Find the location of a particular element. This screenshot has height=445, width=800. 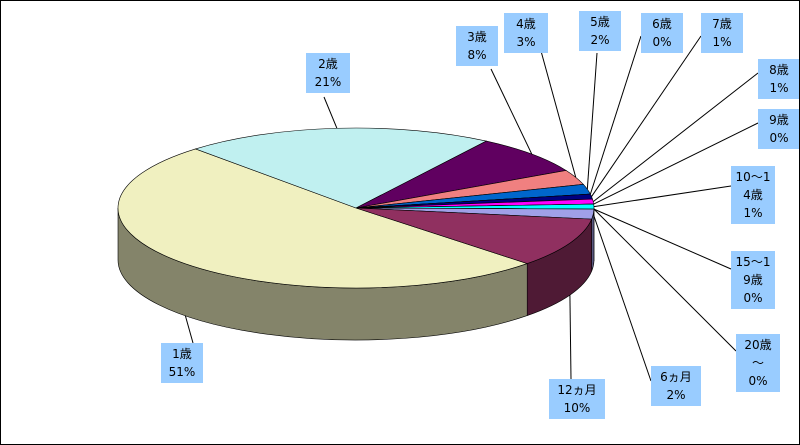

data-label: 4歳 3% is located at coordinates (526, 33).